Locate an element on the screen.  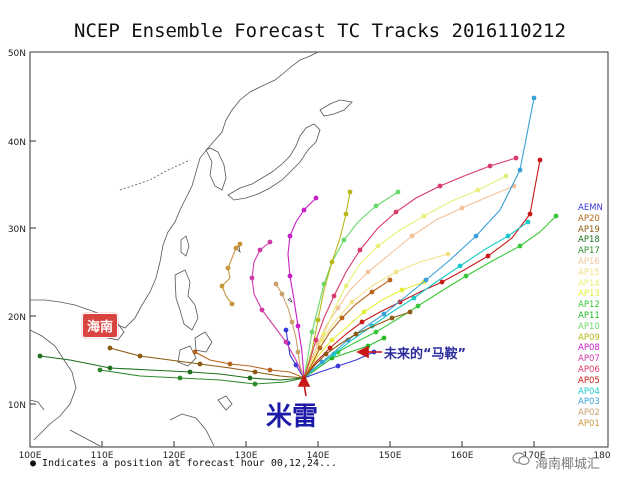
future-saddle-label: 未来的“马鞍” is located at coordinates (425, 354).